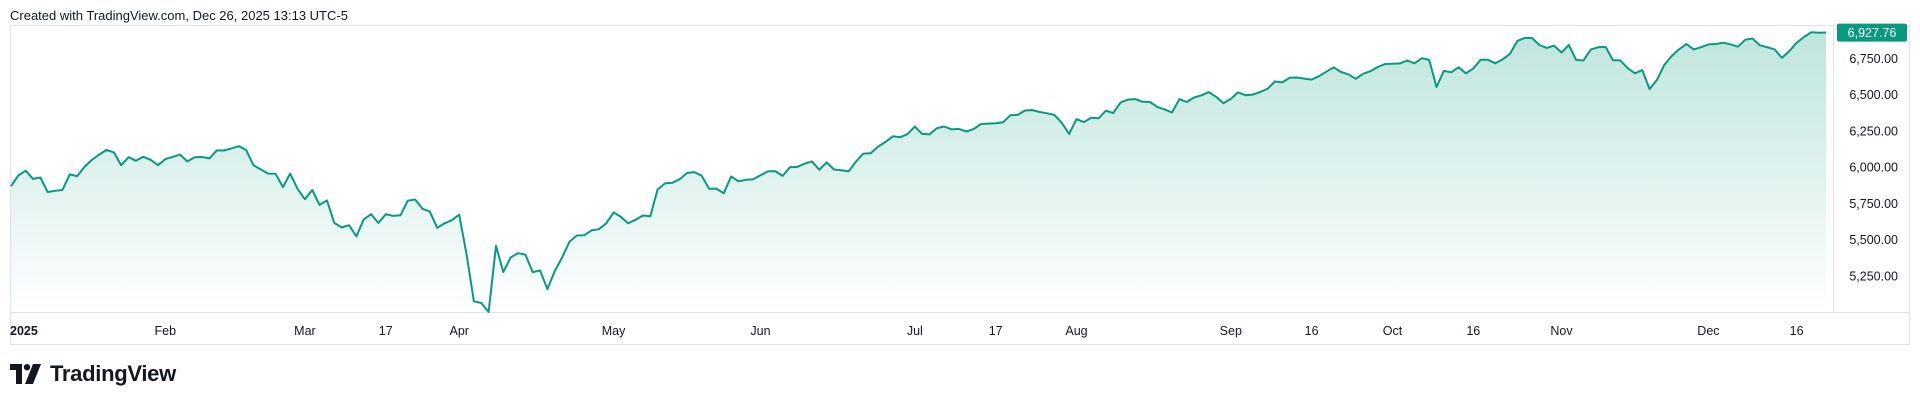 This screenshot has height=404, width=1920. I want to click on x-tick-label: Sep, so click(1231, 331).